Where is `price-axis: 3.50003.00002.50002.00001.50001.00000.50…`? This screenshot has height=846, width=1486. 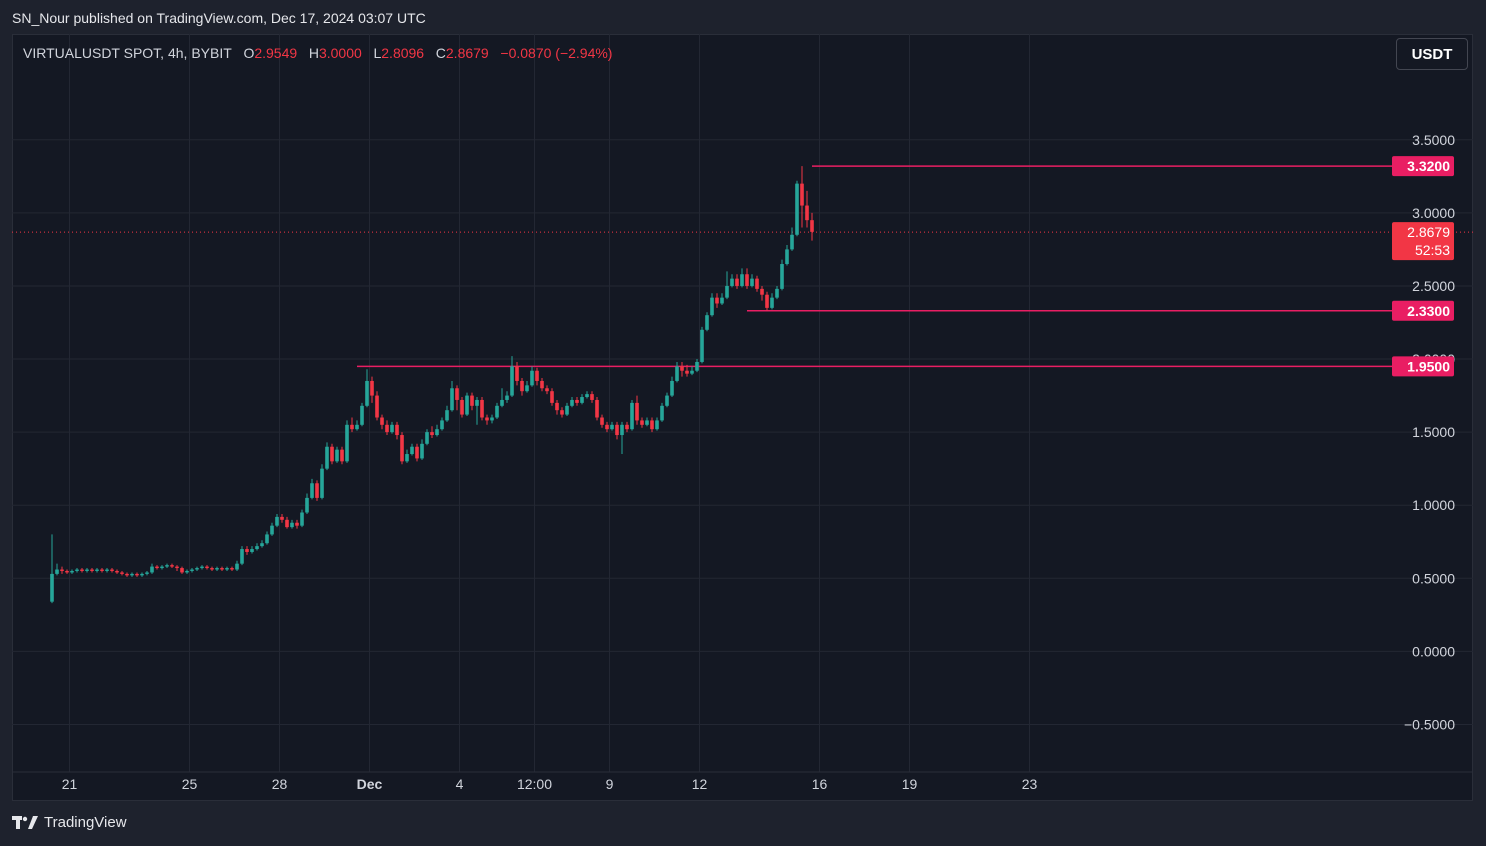
price-axis: 3.50003.00002.50002.00001.50001.00000.50… is located at coordinates (1429, 432).